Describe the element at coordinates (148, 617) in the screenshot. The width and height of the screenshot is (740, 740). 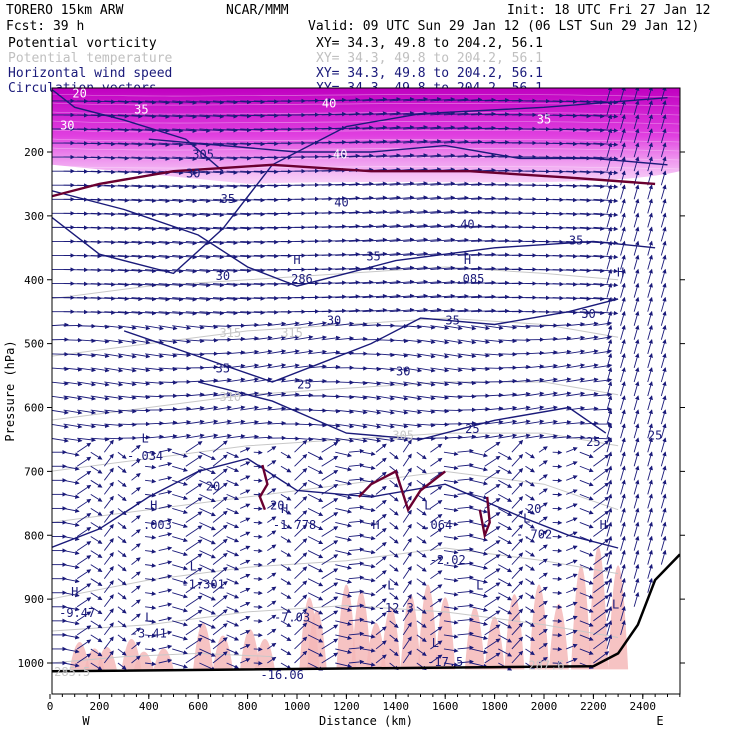
I see `contour-label: L` at that location.